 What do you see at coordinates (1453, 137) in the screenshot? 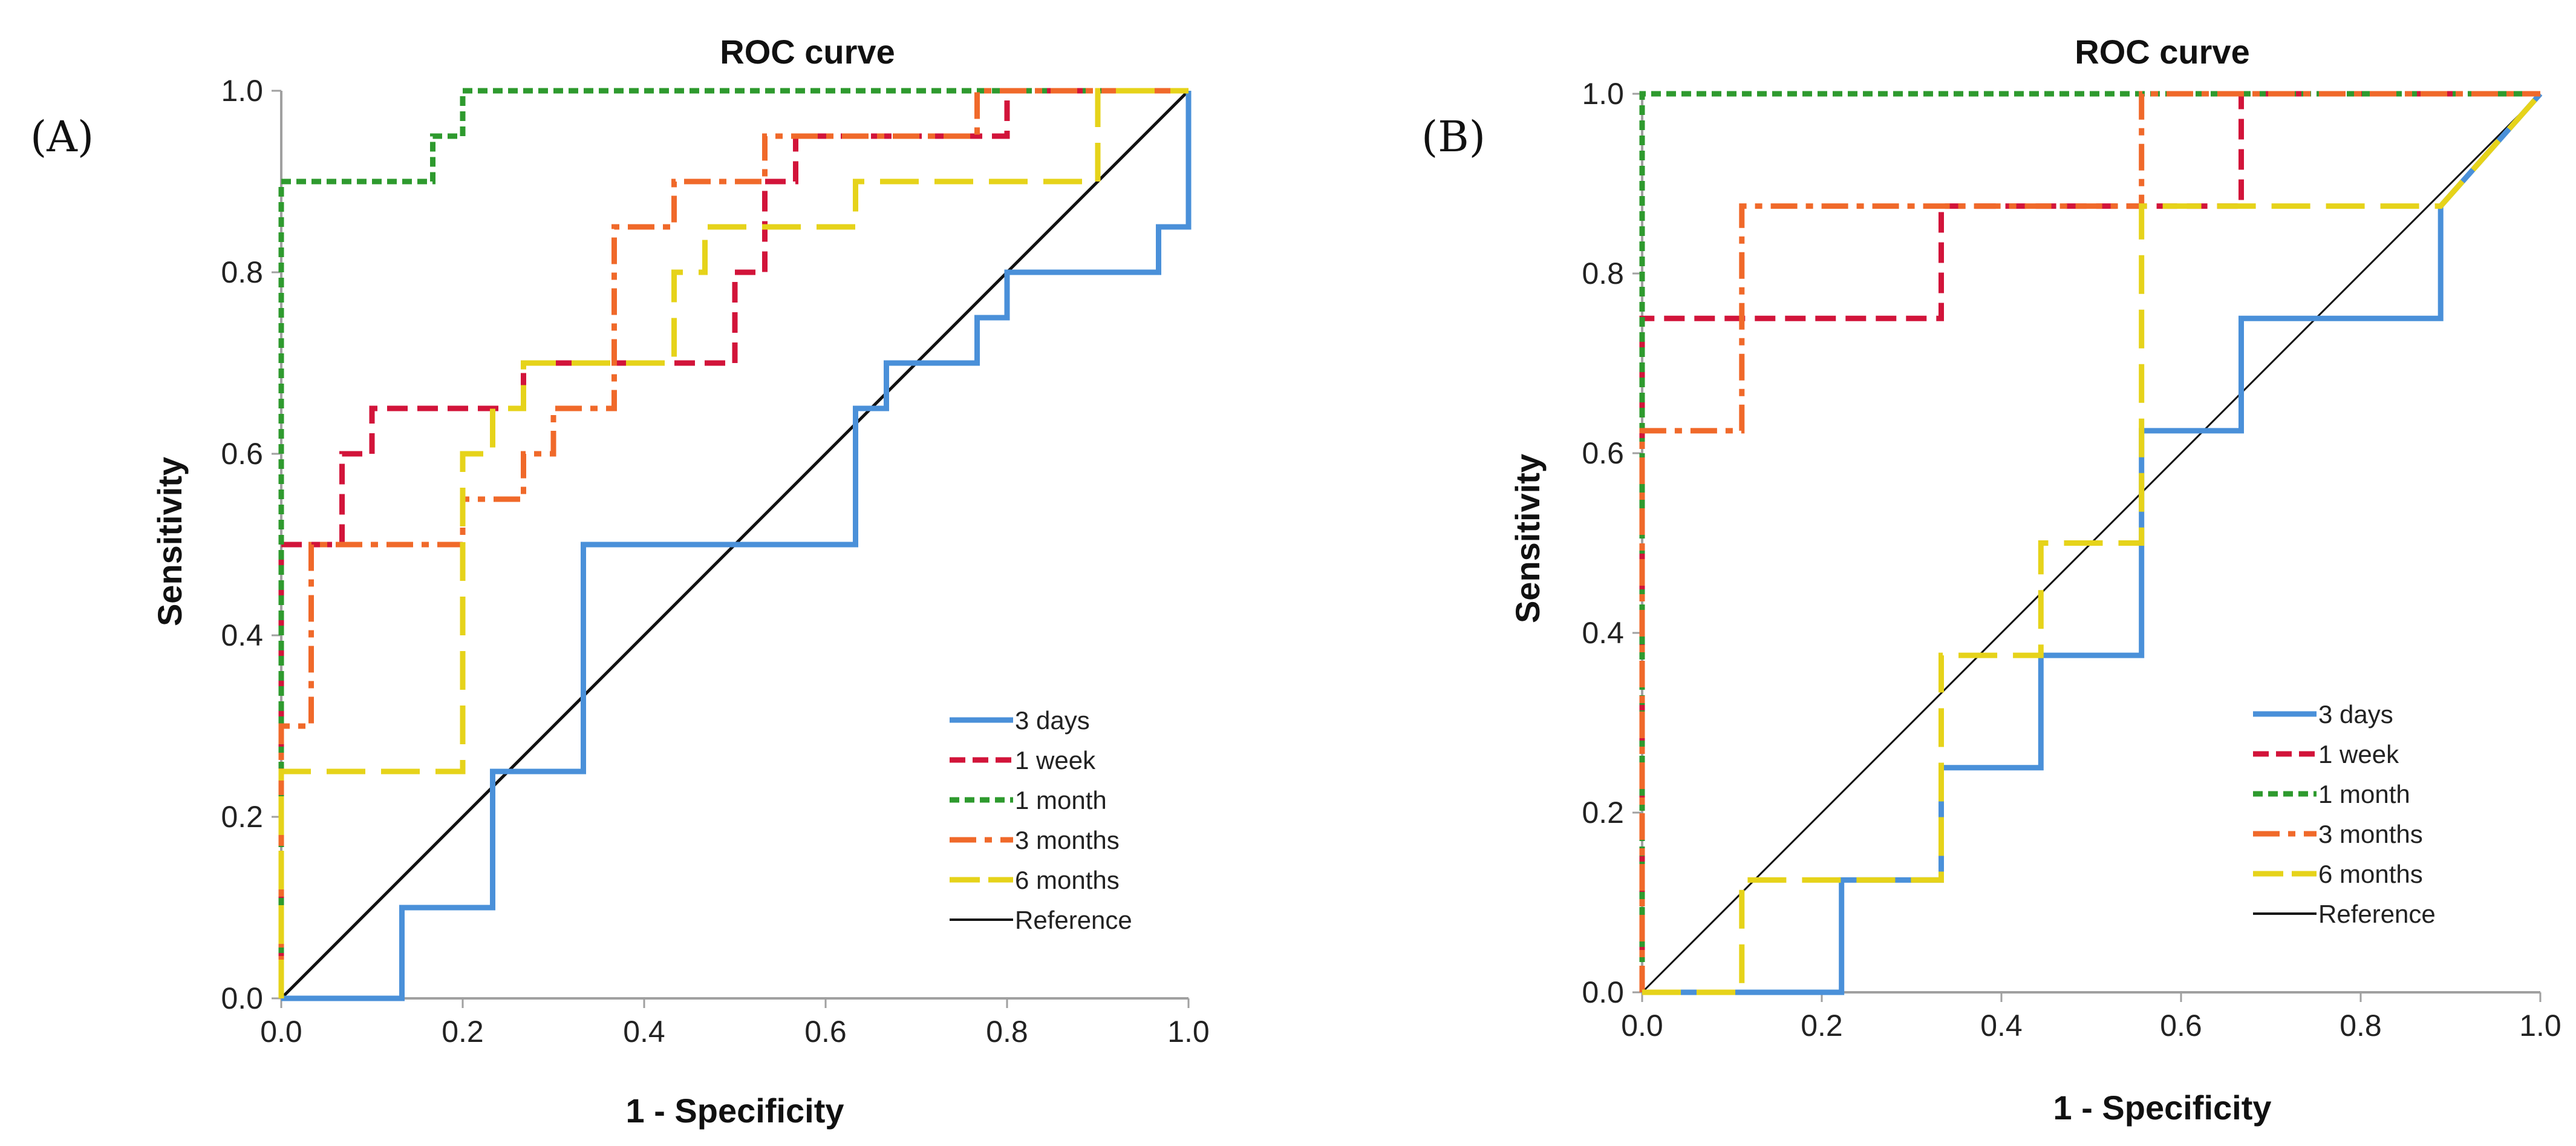
I see `panel-label: (B)` at bounding box center [1453, 137].